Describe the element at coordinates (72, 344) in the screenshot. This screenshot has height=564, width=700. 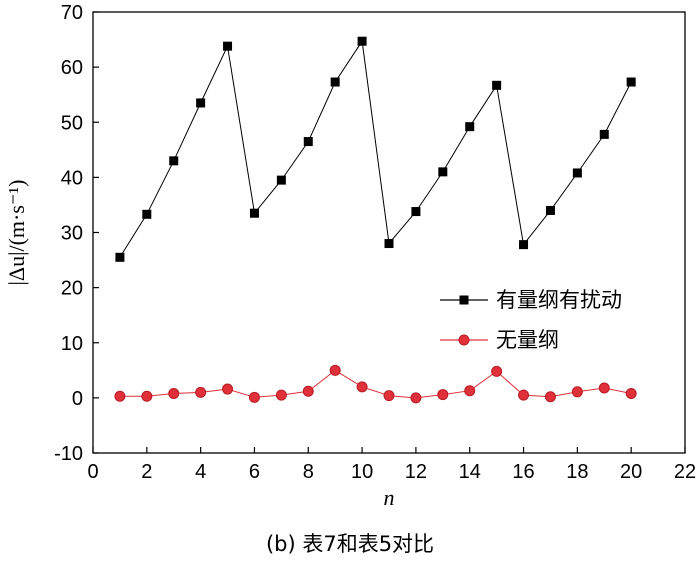
I see `y-tick-label: 10` at that location.